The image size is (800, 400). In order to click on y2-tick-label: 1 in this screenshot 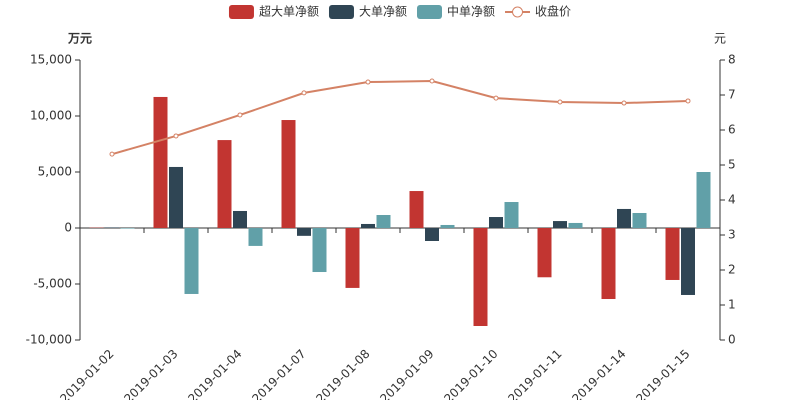, I will do `click(732, 305)`.